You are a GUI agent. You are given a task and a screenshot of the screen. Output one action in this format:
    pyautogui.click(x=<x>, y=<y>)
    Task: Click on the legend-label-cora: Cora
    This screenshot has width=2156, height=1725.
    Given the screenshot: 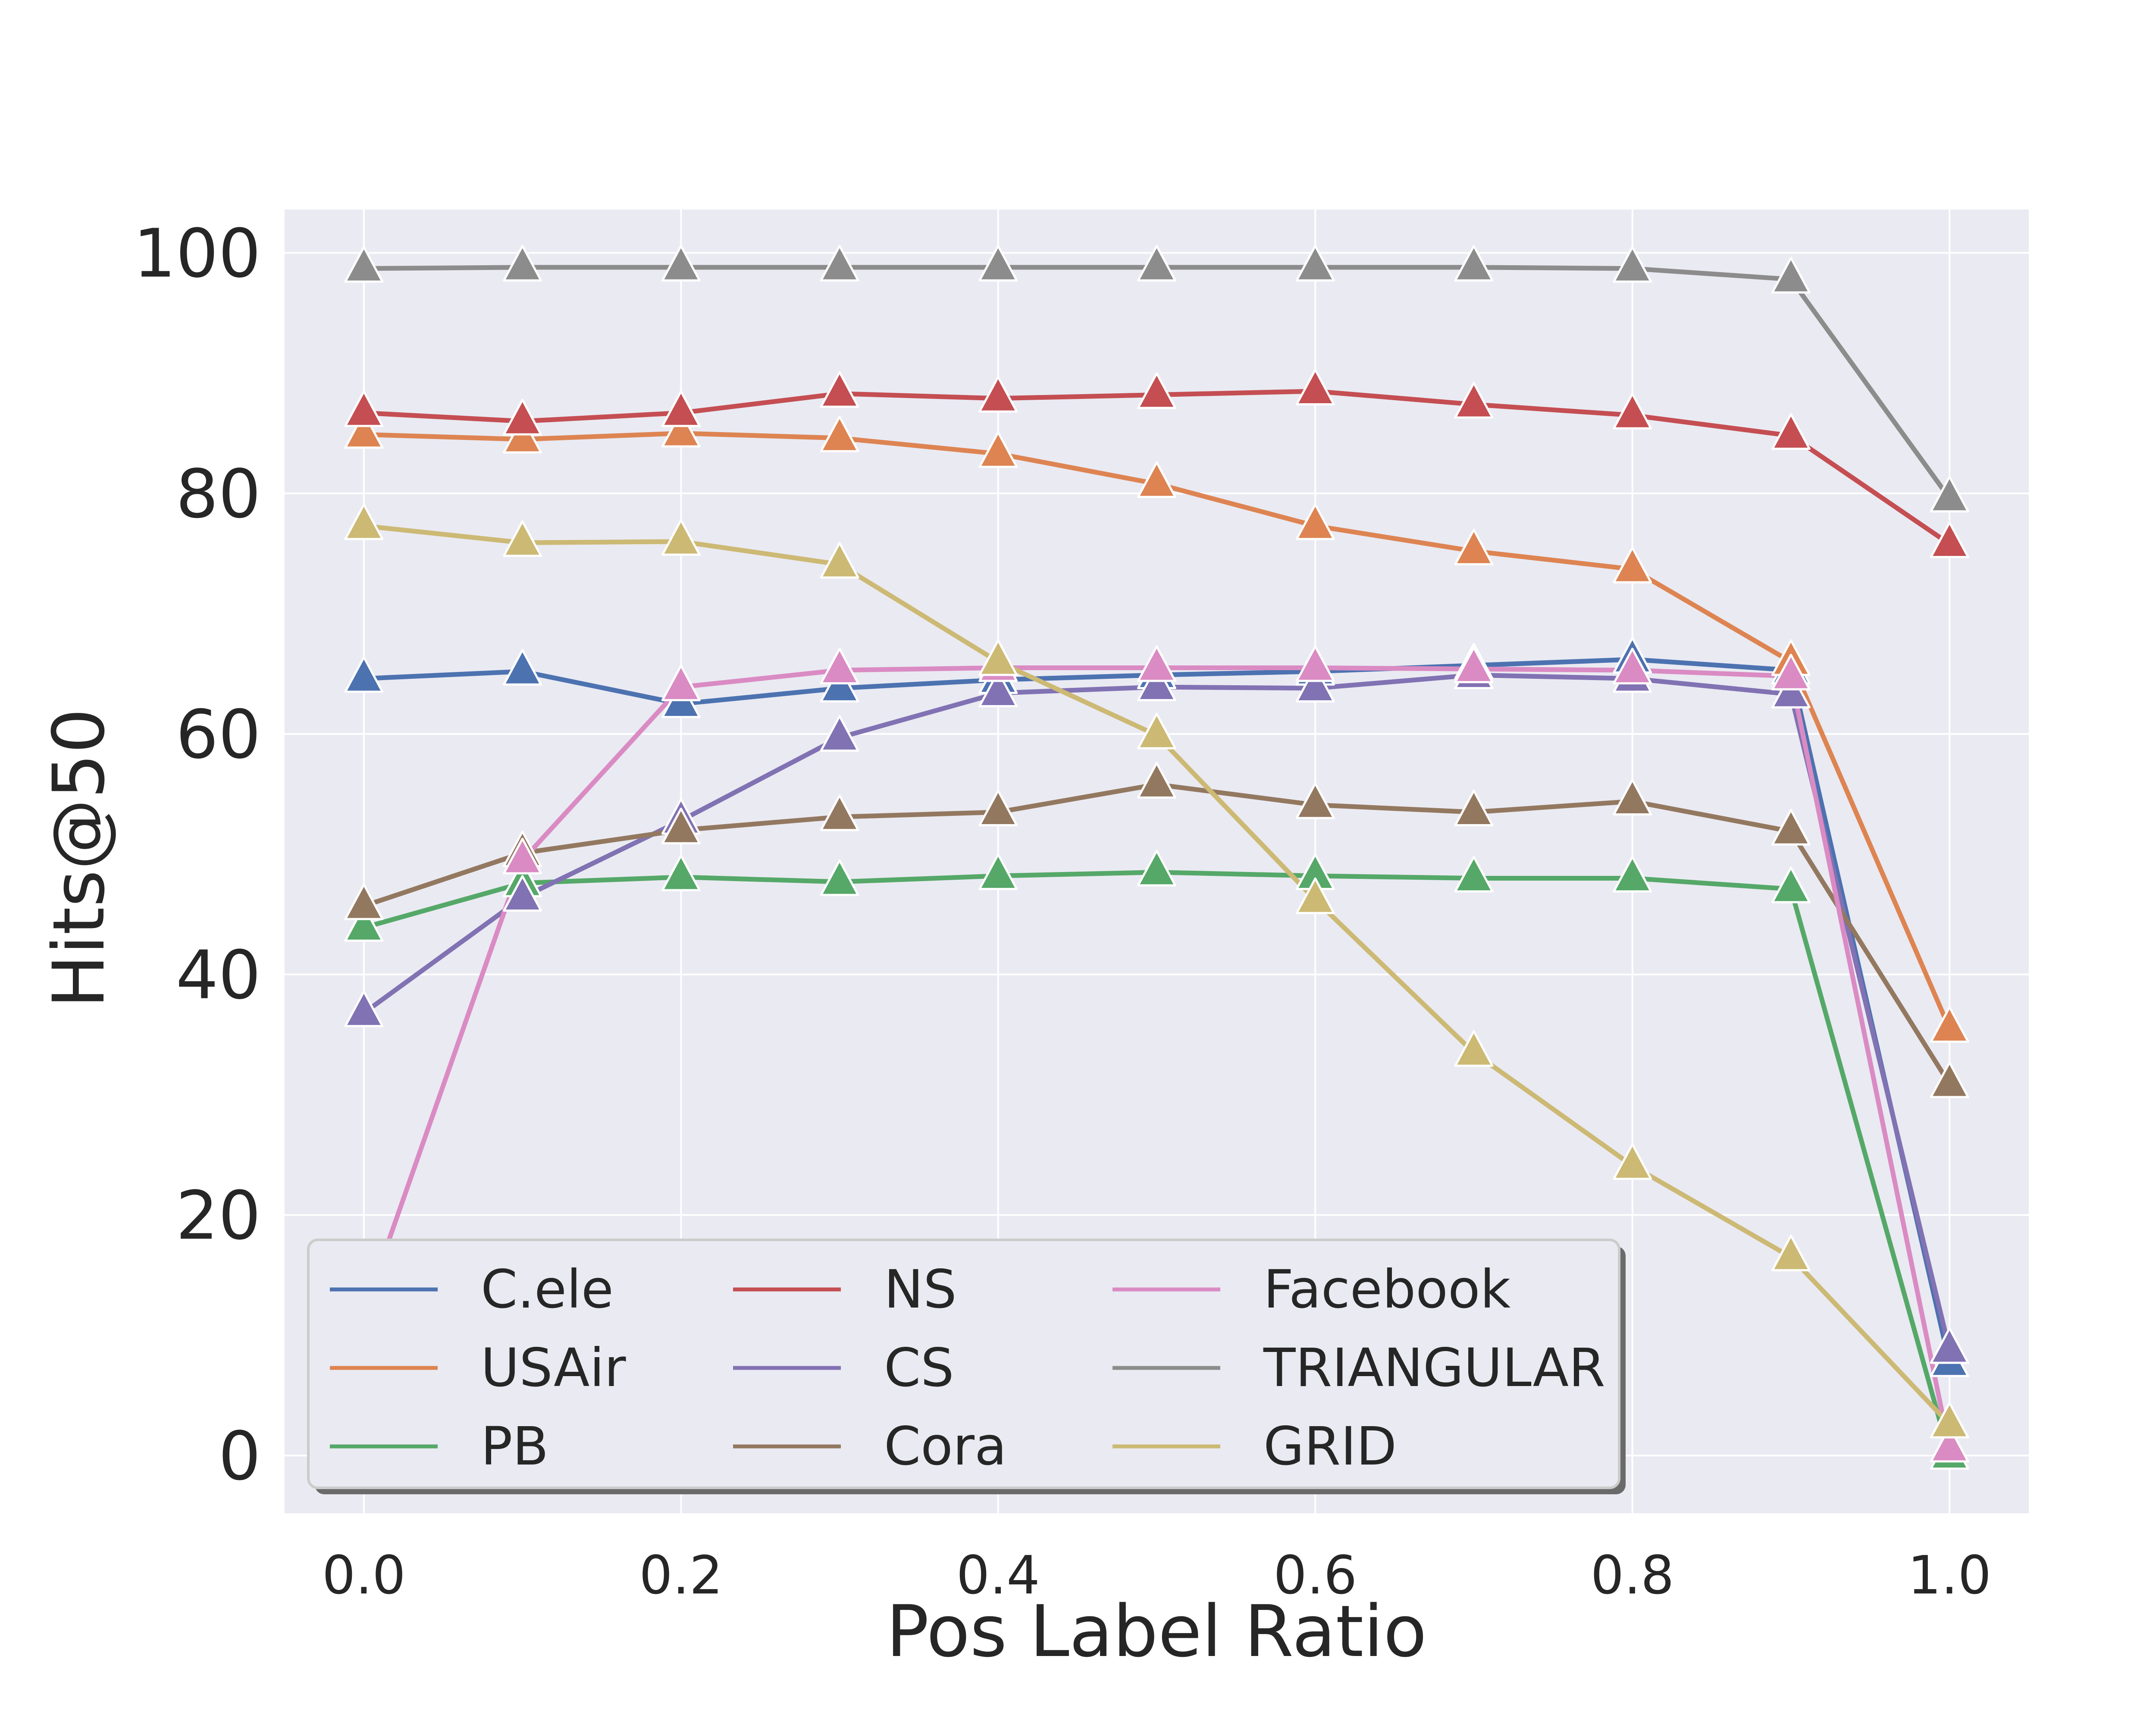 What is the action you would take?
    pyautogui.click(x=945, y=1447)
    